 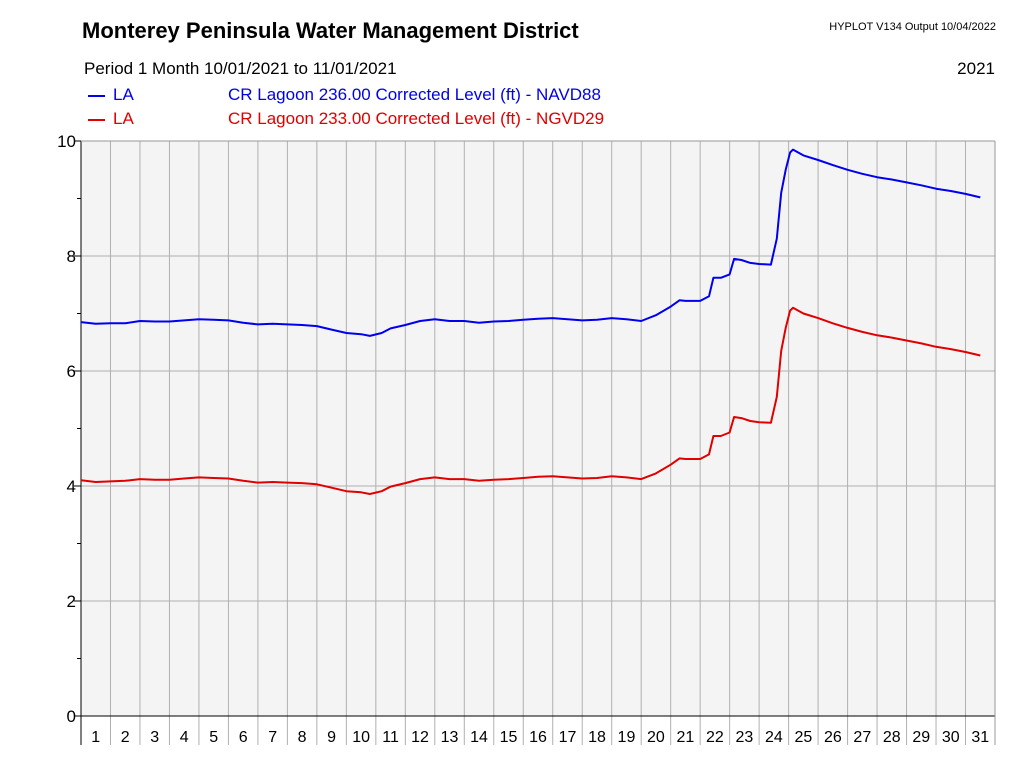 What do you see at coordinates (420, 737) in the screenshot?
I see `x-tick-label: 12` at bounding box center [420, 737].